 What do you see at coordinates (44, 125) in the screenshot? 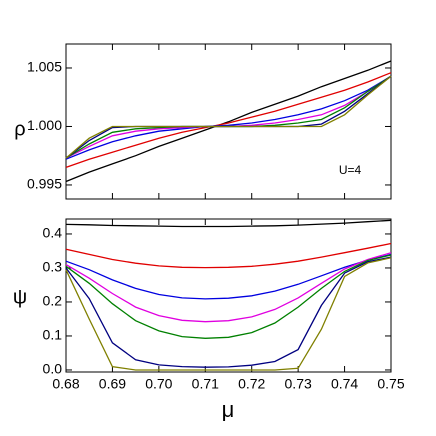
I see `y-tick-label: 1.000` at bounding box center [44, 125].